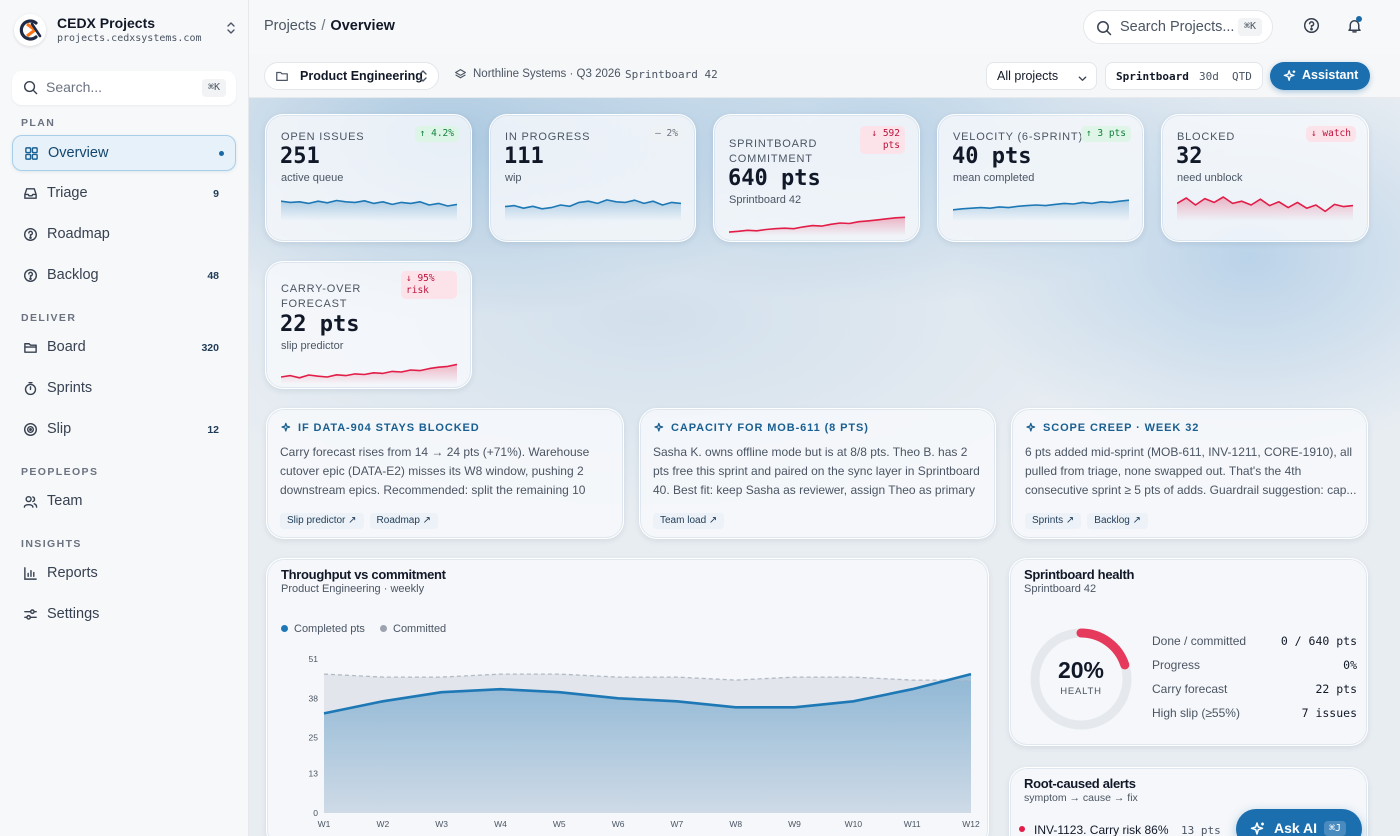  What do you see at coordinates (1209, 76) in the screenshot?
I see `range-30d: 30d` at bounding box center [1209, 76].